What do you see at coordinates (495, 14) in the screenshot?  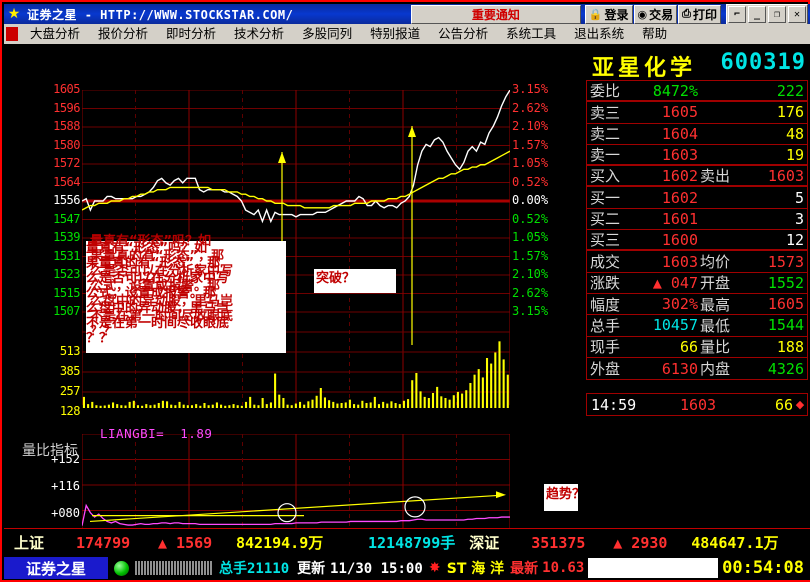 I see `important-notice-button: 重要通知` at bounding box center [495, 14].